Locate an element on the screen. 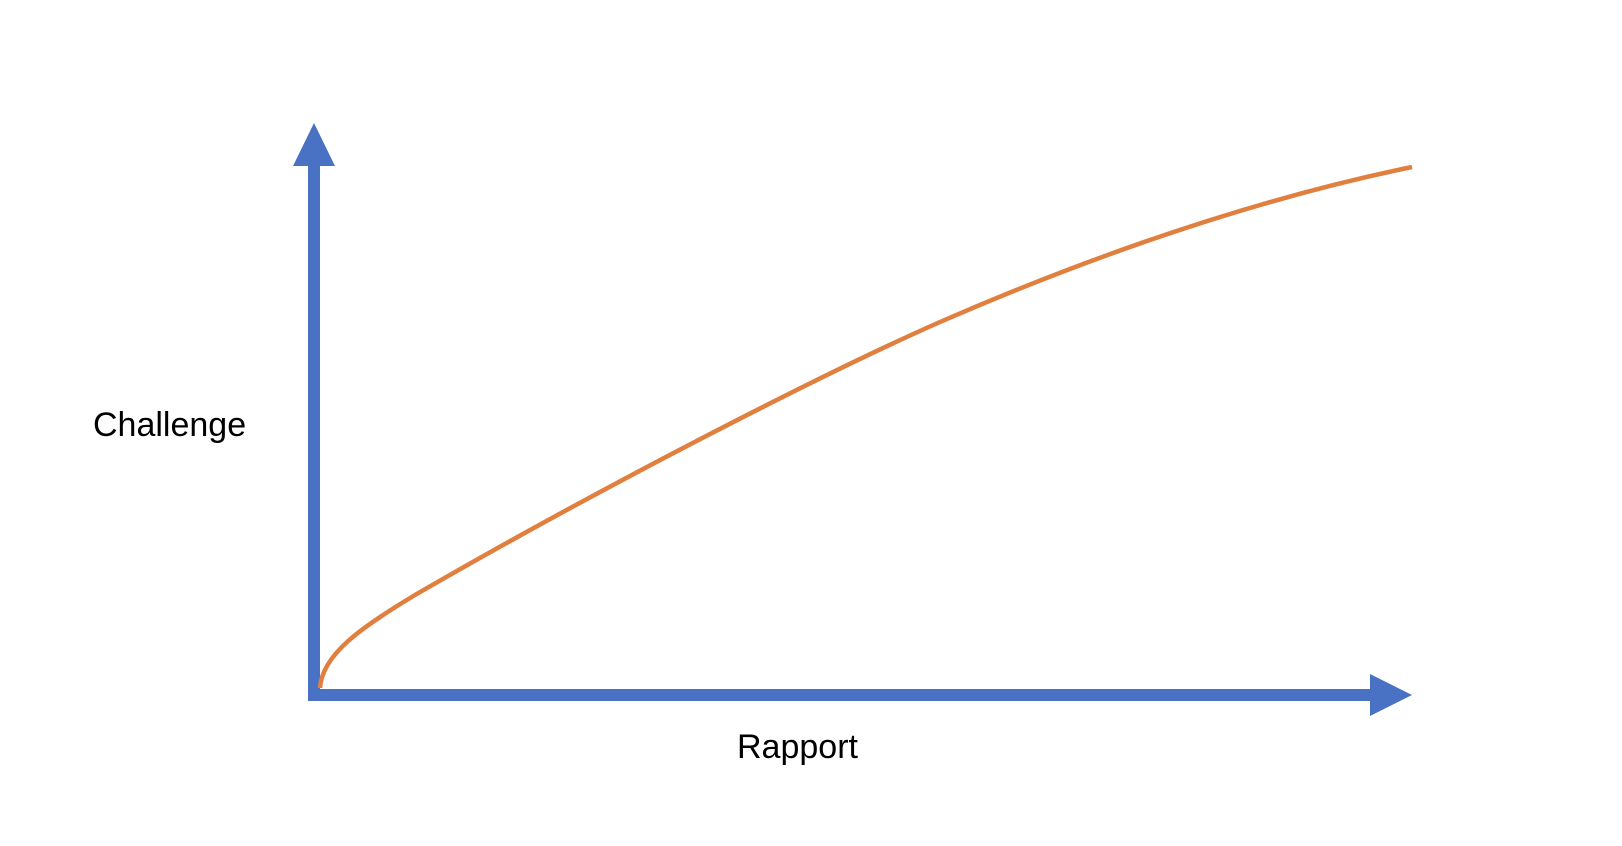 This screenshot has width=1622, height=846. x-axis-label: Rapport is located at coordinates (797, 747).